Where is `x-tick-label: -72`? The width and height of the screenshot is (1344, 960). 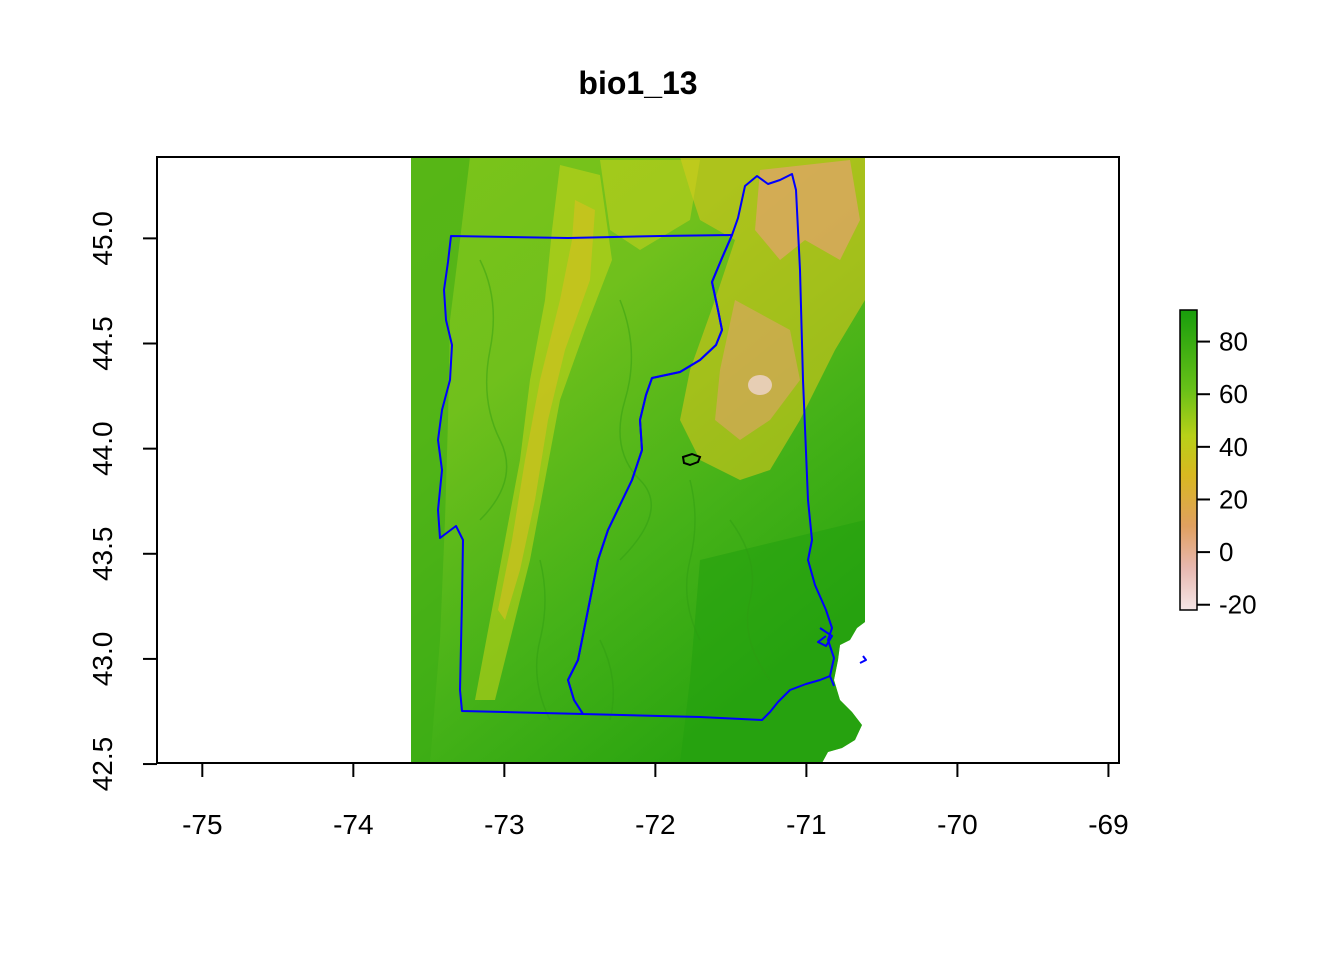
x-tick-label: -72 is located at coordinates (655, 824).